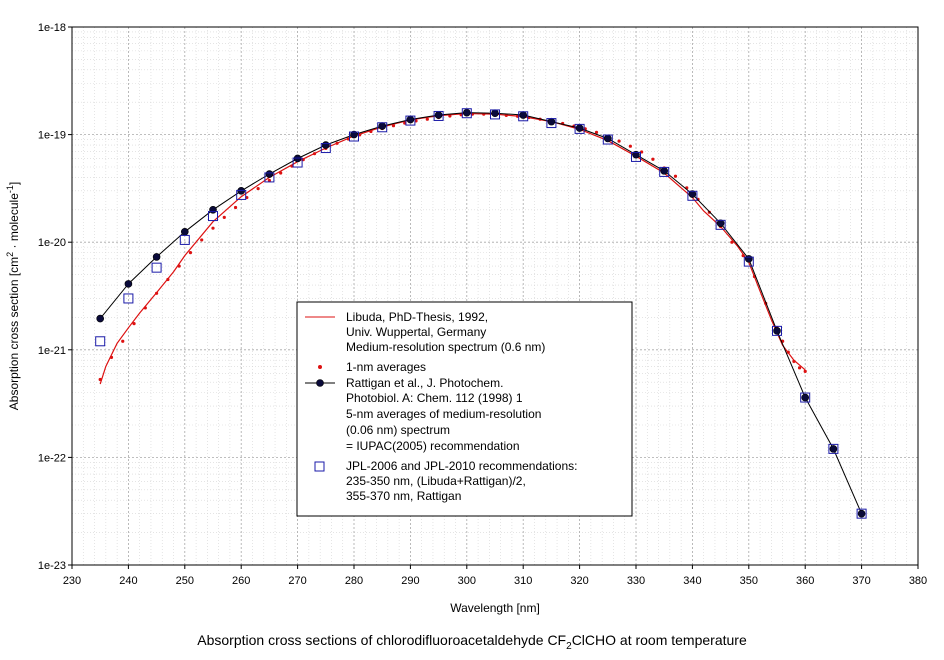 This screenshot has width=944, height=660. Describe the element at coordinates (55, 297) in the screenshot. I see `y-axis-ticks: 1e-23 1e-22 1e-21 1e-20 1e-19 1e-18` at that location.